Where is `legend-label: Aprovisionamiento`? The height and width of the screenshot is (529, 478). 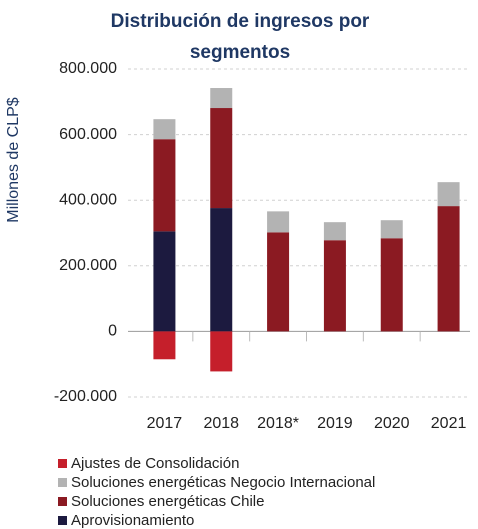 legend-label: Aprovisionamiento is located at coordinates (132, 520).